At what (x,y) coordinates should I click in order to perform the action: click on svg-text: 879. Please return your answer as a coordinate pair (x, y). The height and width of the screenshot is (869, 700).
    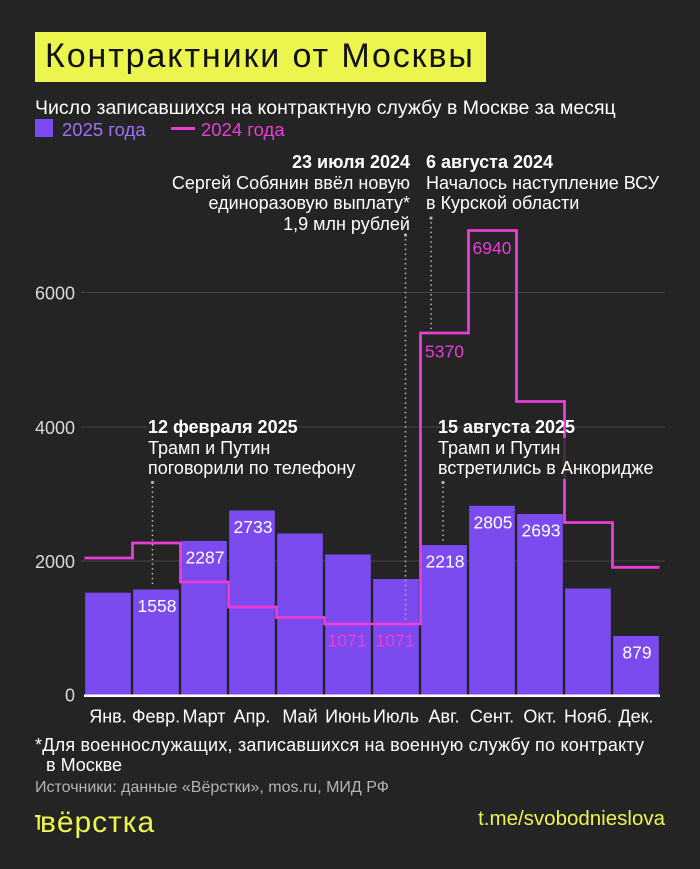
    Looking at the image, I should click on (636, 653).